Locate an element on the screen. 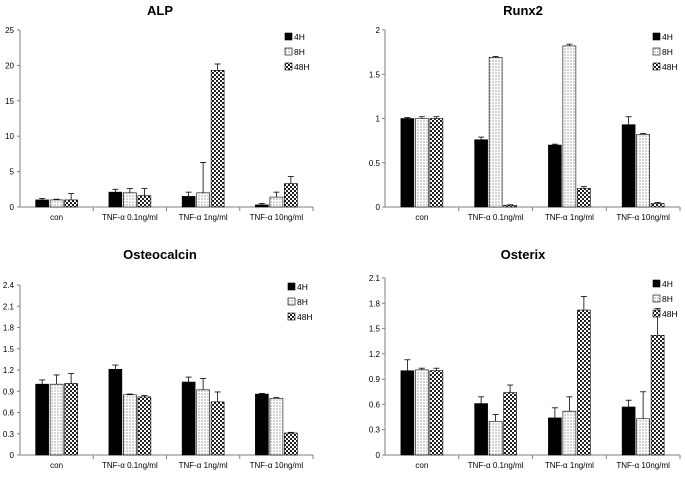 Image resolution: width=685 pixels, height=477 pixels. y-tick-label: 1.2 is located at coordinates (375, 354).